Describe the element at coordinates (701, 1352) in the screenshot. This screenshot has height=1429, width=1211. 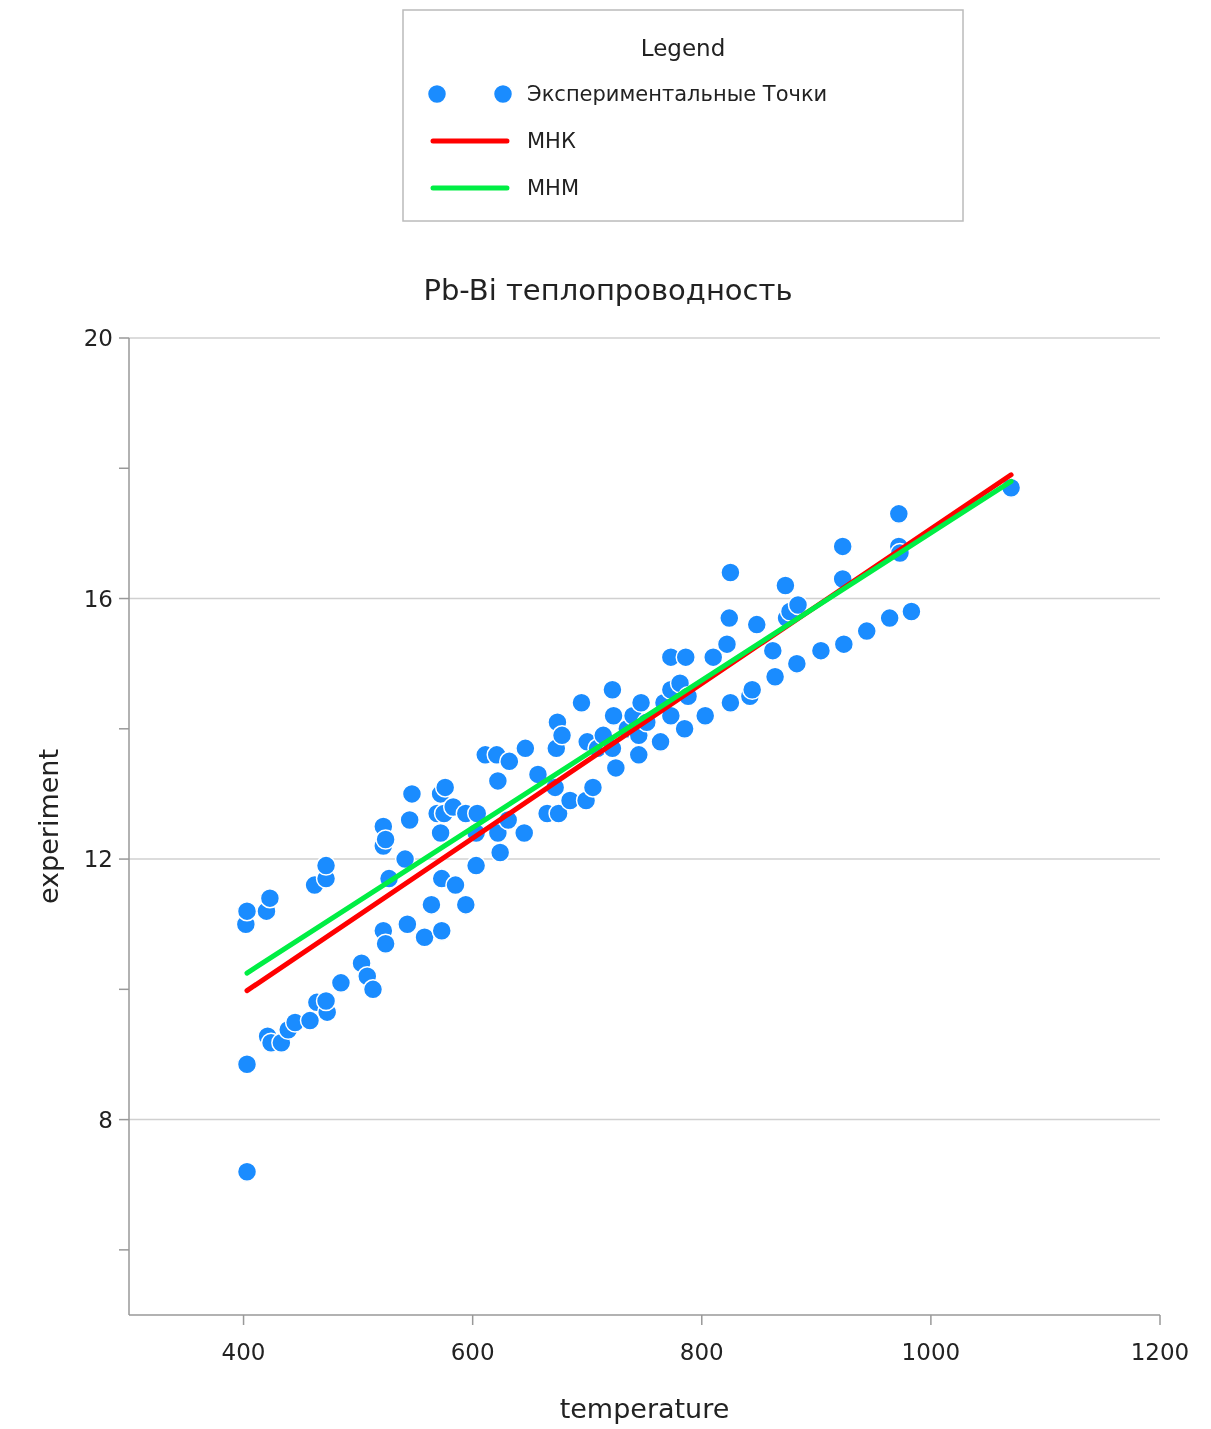
I see `x-tick-label: 800` at that location.